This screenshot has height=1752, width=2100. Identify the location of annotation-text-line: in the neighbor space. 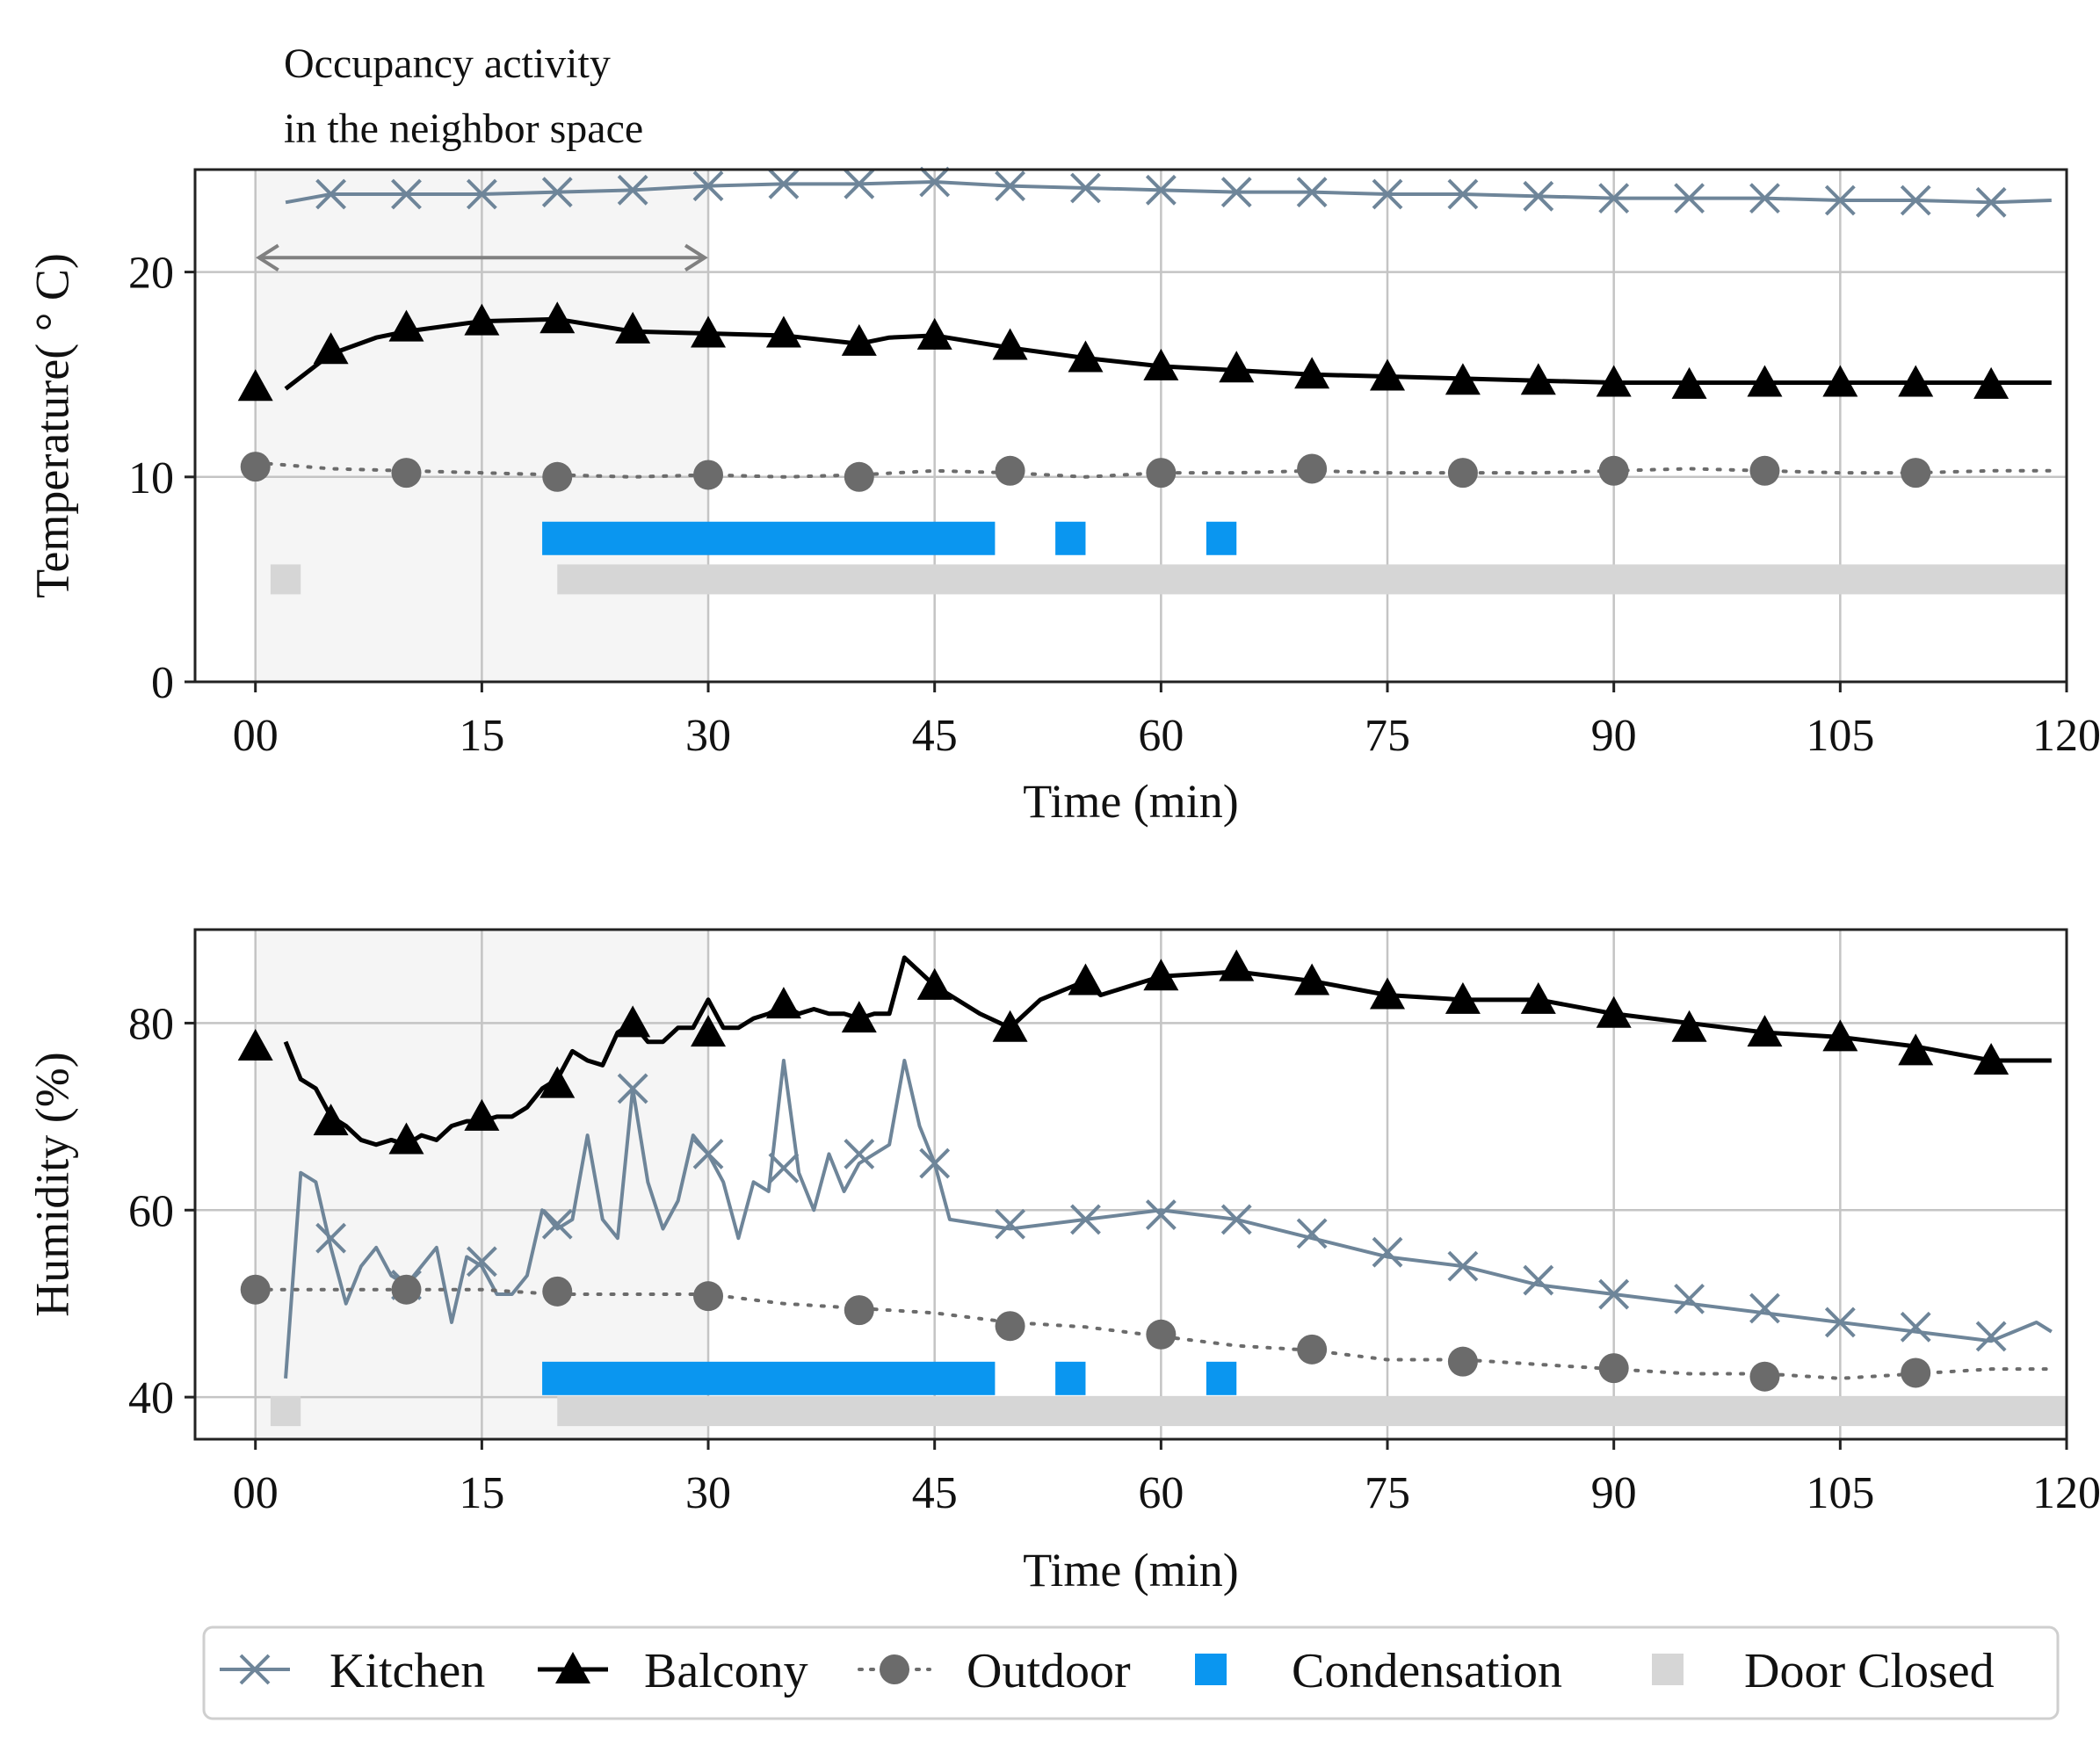
(463, 128).